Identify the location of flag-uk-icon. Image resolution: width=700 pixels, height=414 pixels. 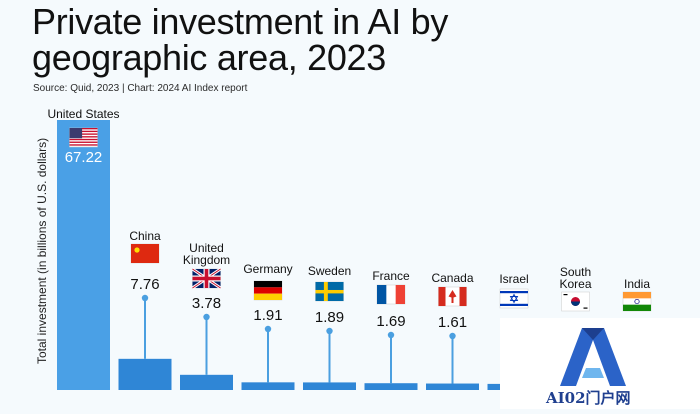
(206, 278).